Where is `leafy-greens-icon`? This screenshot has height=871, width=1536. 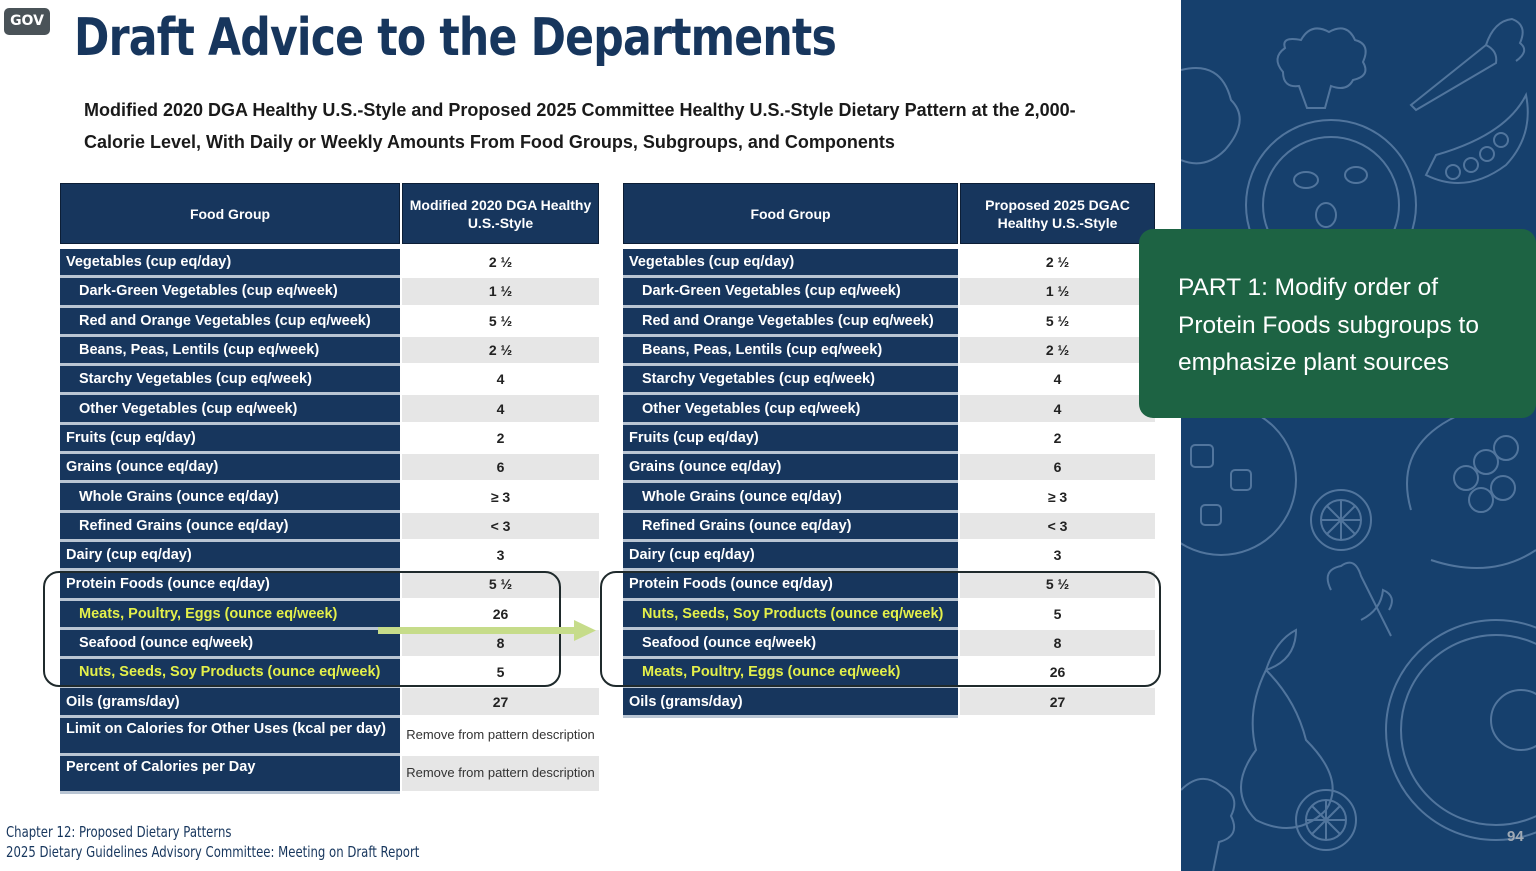 leafy-greens-icon is located at coordinates (1211, 116).